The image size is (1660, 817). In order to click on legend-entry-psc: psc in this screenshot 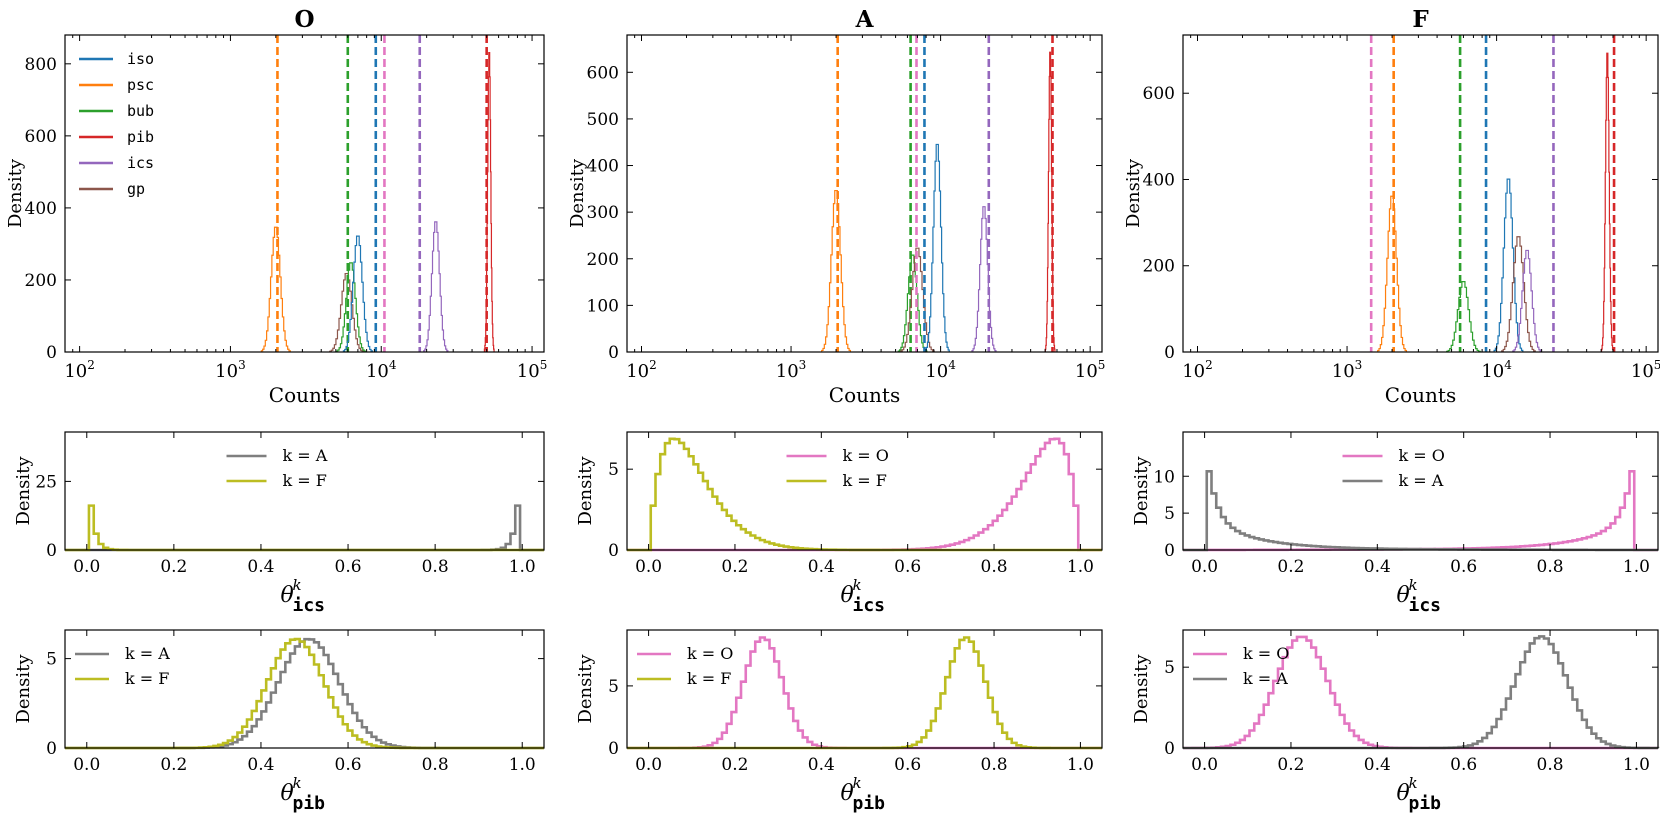, I will do `click(116, 85)`.